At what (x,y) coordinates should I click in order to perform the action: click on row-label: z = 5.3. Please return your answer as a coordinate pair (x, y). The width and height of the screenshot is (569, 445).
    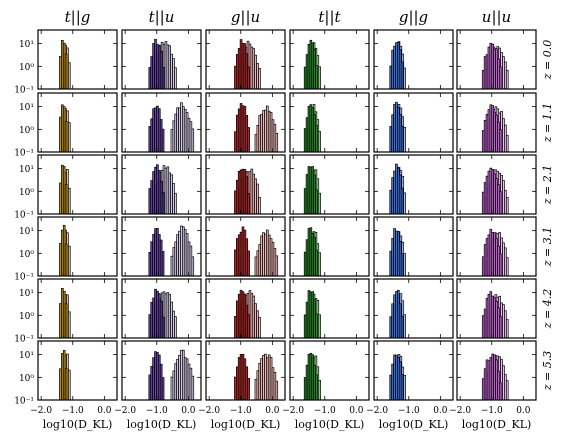
    Looking at the image, I should click on (547, 371).